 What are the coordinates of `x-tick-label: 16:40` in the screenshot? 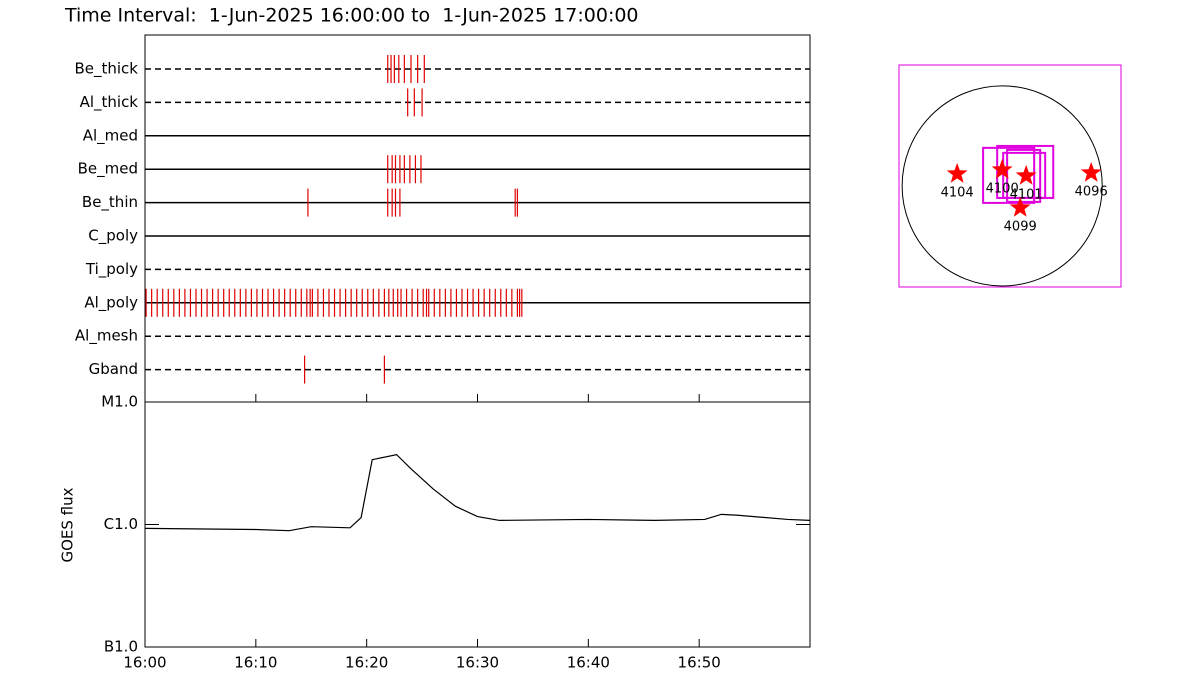 It's located at (588, 663).